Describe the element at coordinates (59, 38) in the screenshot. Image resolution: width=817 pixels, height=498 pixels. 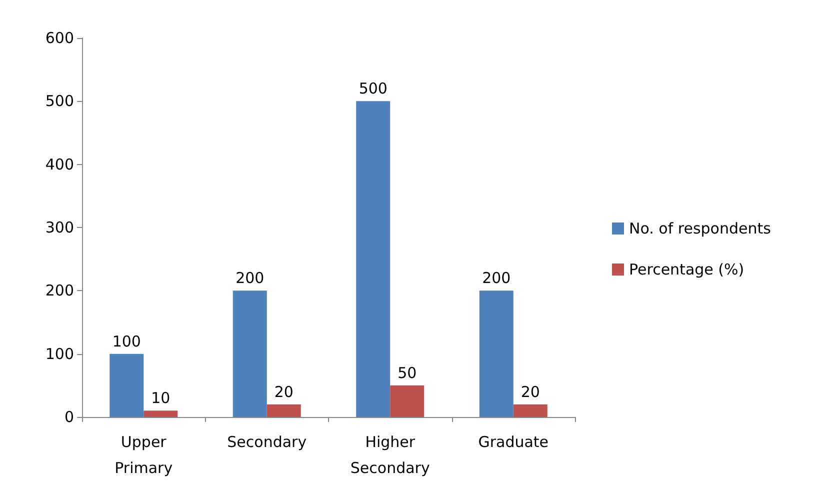
I see `y-tick-label: 600` at that location.